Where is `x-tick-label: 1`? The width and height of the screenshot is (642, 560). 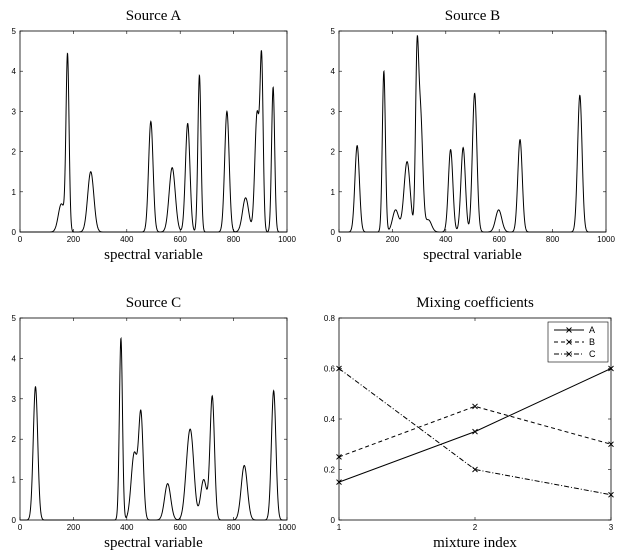 x-tick-label: 1 is located at coordinates (339, 527).